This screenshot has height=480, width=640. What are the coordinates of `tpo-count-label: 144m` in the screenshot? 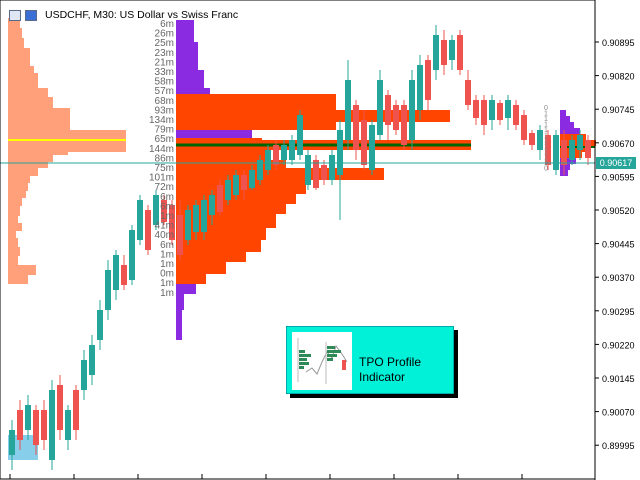 It's located at (161, 149).